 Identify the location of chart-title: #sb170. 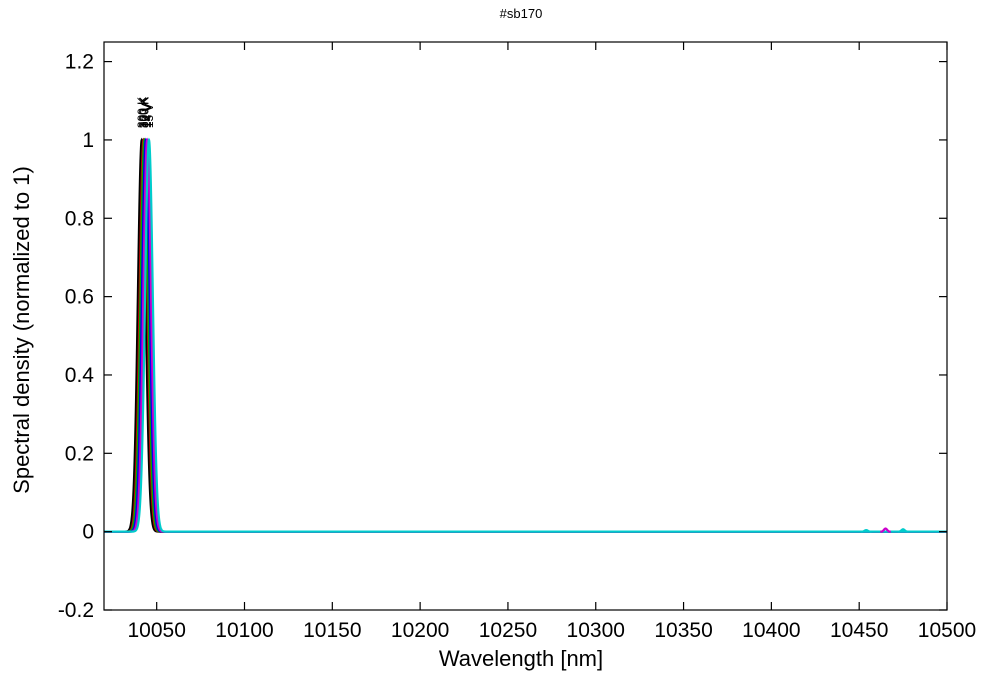
(521, 13).